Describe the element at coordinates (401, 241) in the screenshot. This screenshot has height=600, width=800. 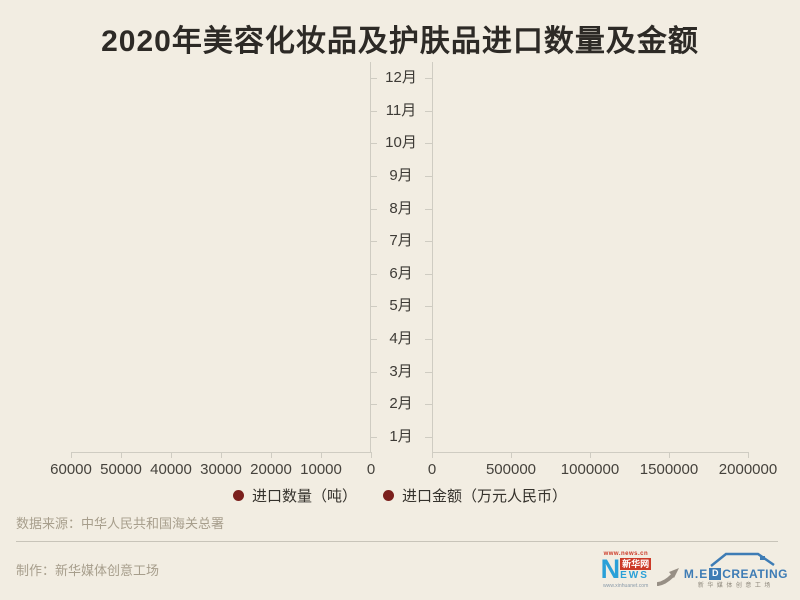
I see `month-label: 7月` at that location.